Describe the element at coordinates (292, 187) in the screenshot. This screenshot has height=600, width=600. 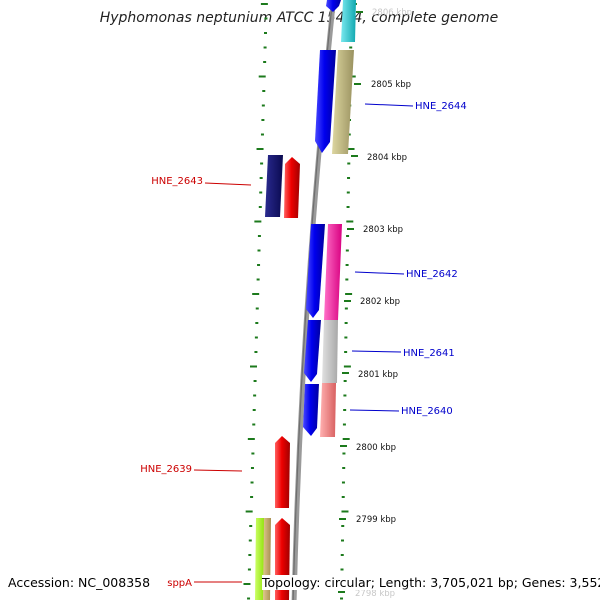
I see `cds-arrow-hne2643` at that location.